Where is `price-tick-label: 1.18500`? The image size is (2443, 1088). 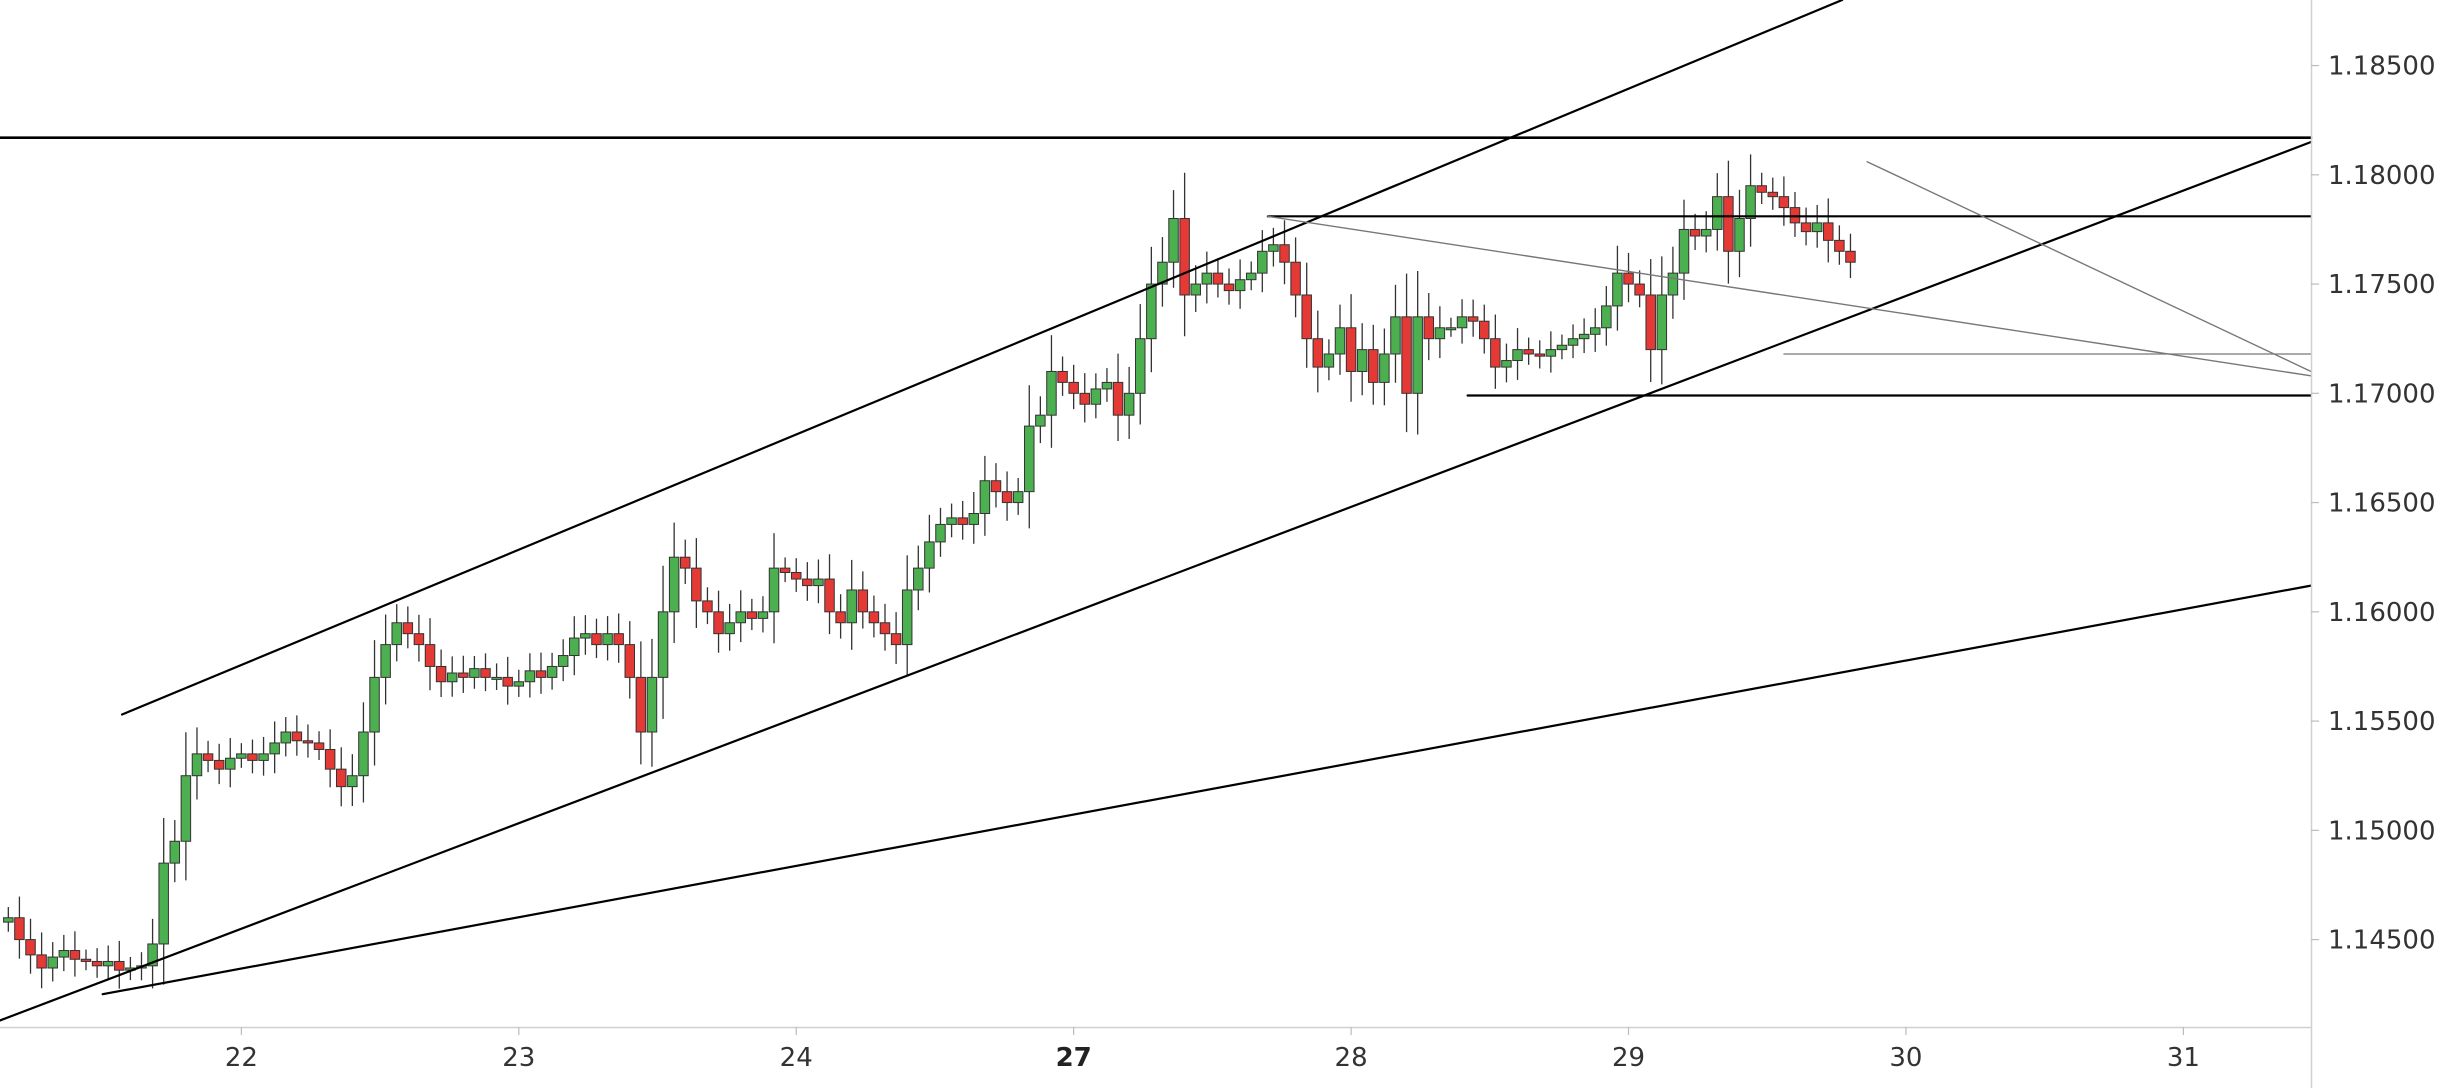 price-tick-label: 1.18500 is located at coordinates (2382, 67).